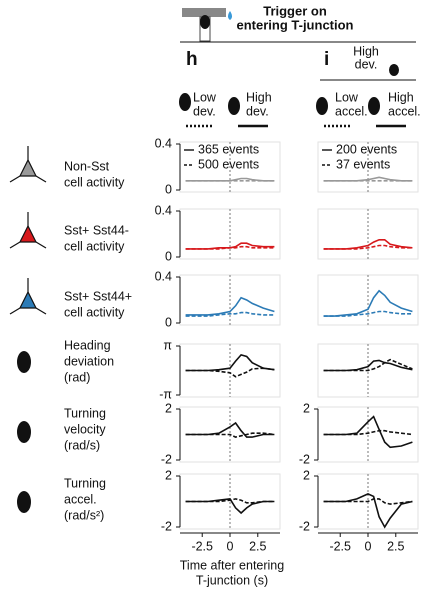  What do you see at coordinates (80, 499) in the screenshot?
I see `row-label: accel.` at bounding box center [80, 499].